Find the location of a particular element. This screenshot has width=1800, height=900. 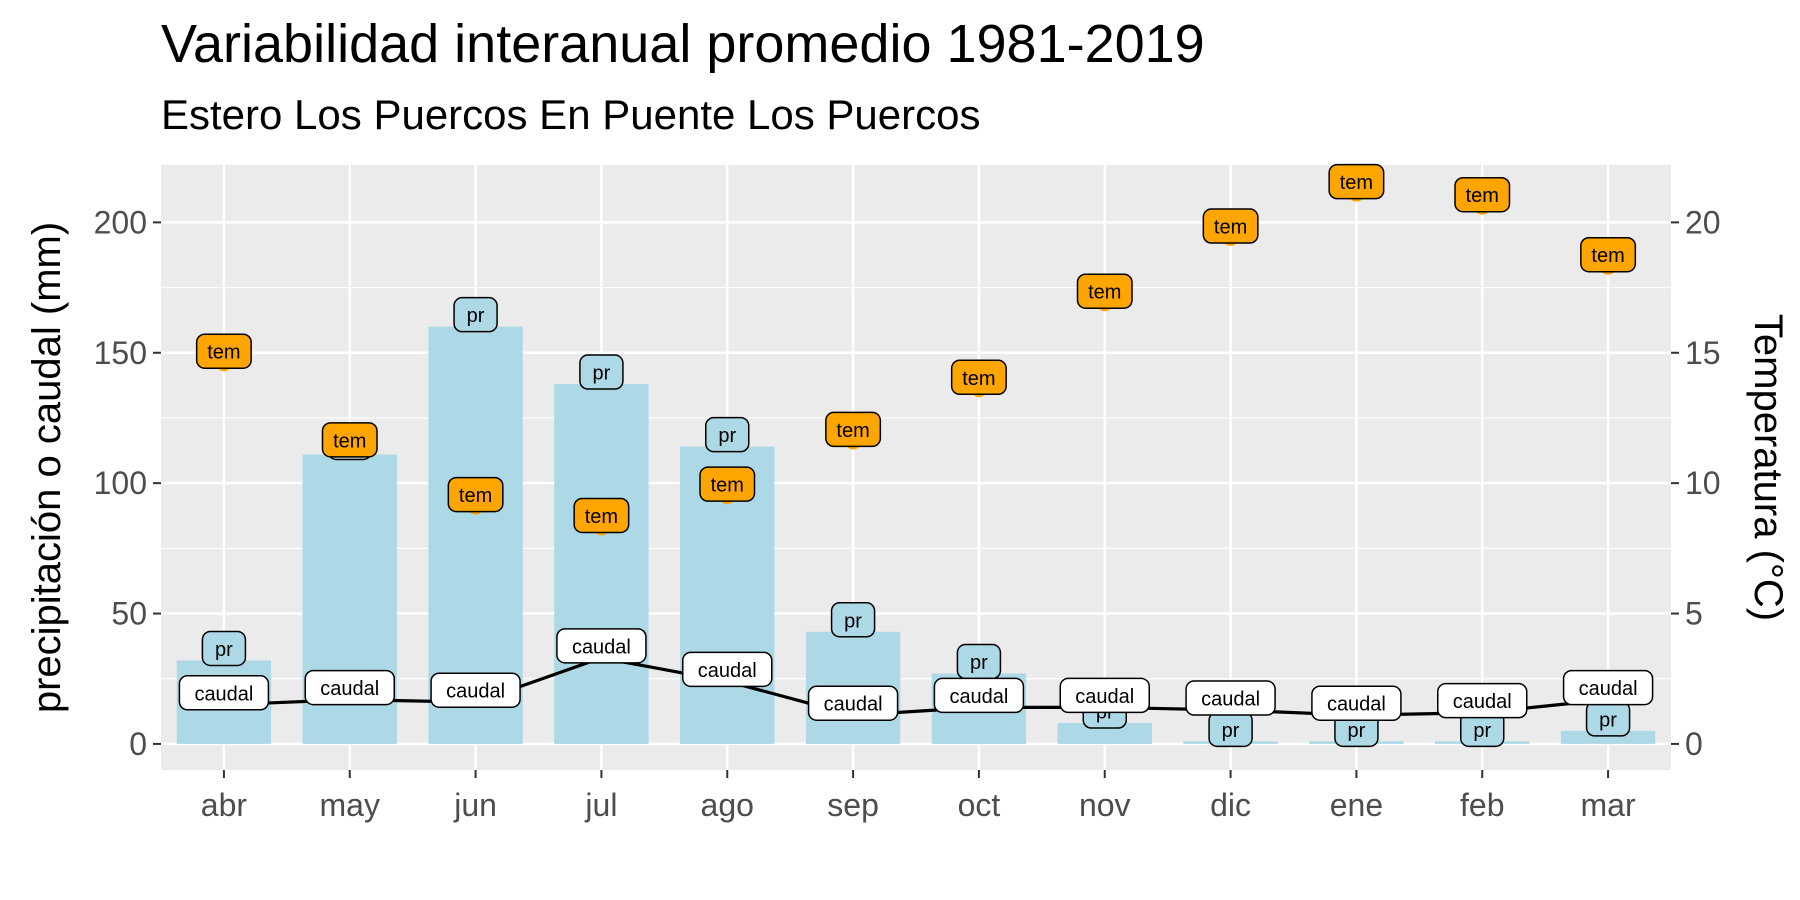

x-tick-label: oct is located at coordinates (979, 805).